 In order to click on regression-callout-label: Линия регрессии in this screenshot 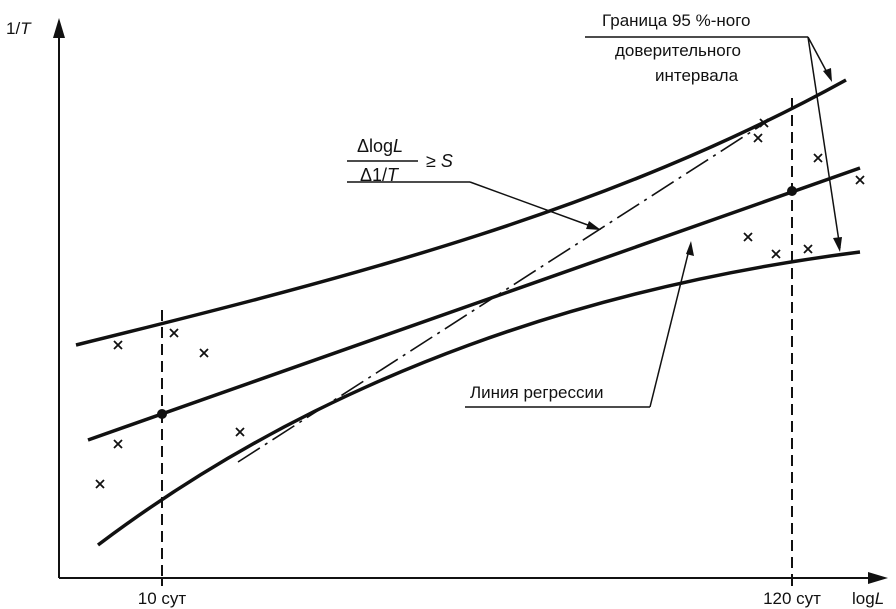, I will do `click(536, 392)`.